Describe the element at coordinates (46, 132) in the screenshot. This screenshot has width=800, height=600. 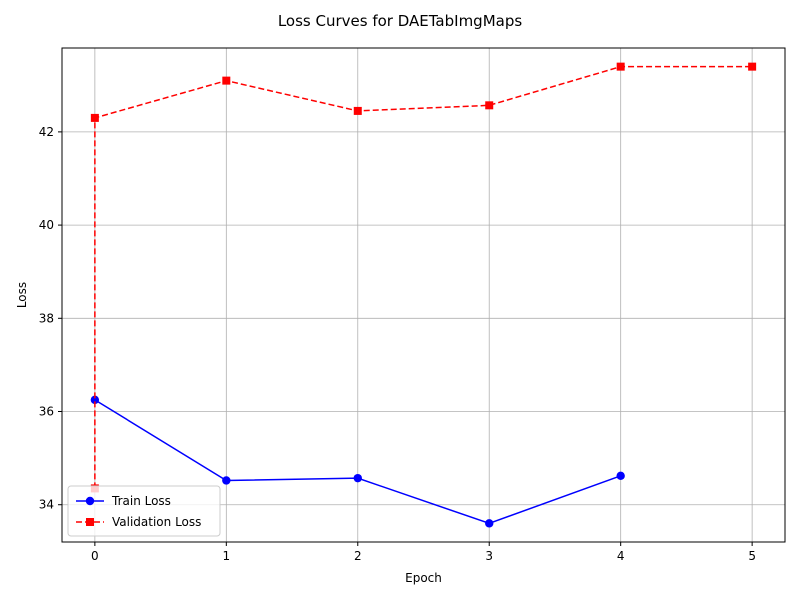
I see `y-tick-label: 42` at that location.